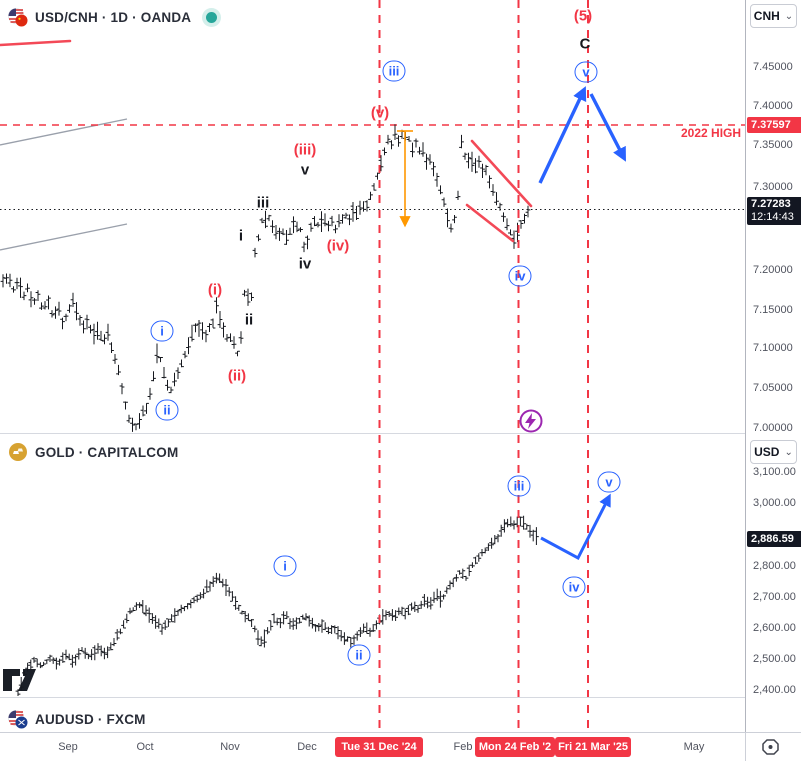  I want to click on price-tick-gold: 3,000.00, so click(774, 503).